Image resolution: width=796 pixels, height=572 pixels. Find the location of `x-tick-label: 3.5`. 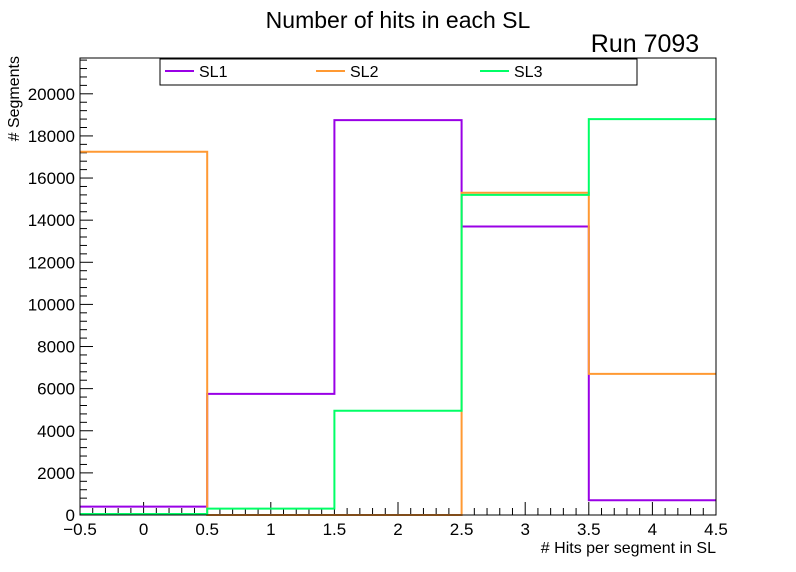

x-tick-label: 3.5 is located at coordinates (589, 529).